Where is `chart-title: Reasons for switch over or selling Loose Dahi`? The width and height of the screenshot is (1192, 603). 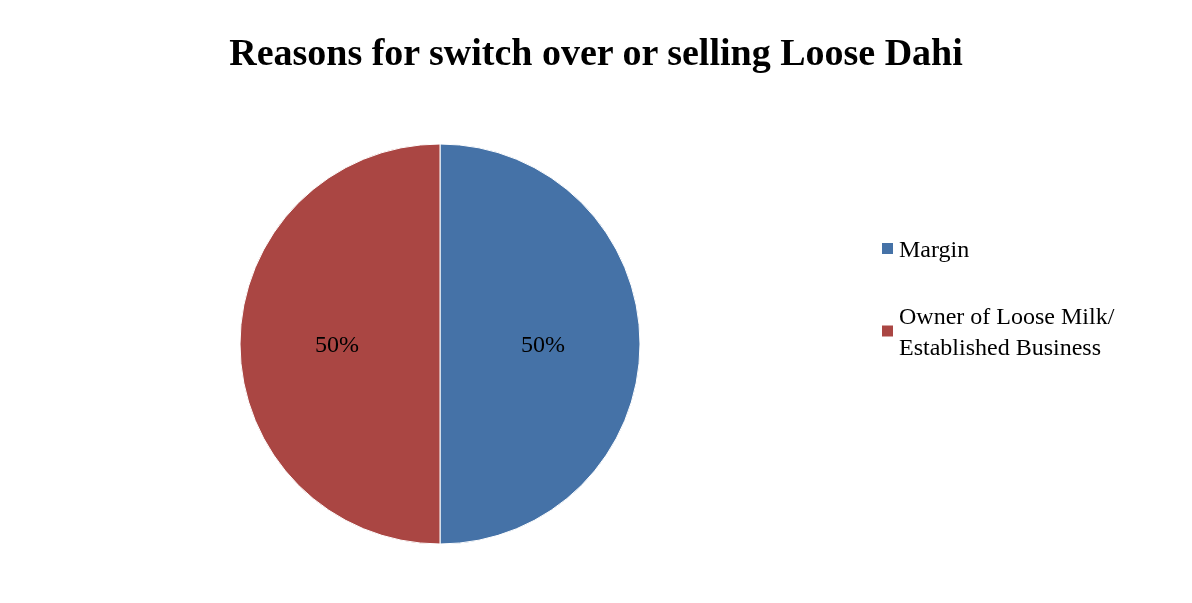
chart-title: Reasons for switch over or selling Loose Dahi is located at coordinates (596, 52).